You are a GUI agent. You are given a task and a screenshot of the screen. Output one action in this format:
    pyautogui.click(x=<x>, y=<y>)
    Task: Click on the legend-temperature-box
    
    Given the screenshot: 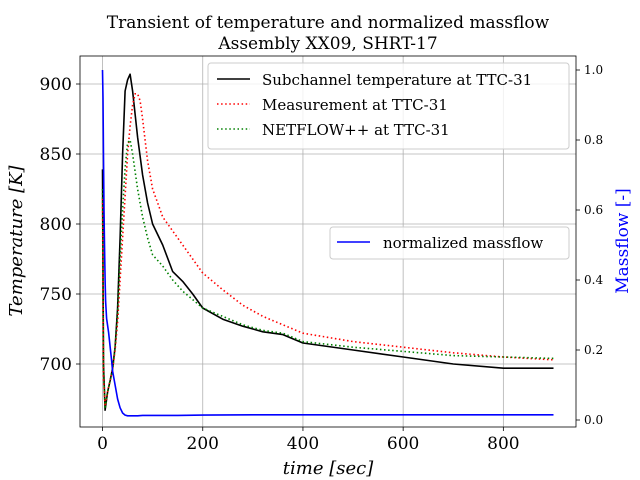 What is the action you would take?
    pyautogui.click(x=388, y=106)
    